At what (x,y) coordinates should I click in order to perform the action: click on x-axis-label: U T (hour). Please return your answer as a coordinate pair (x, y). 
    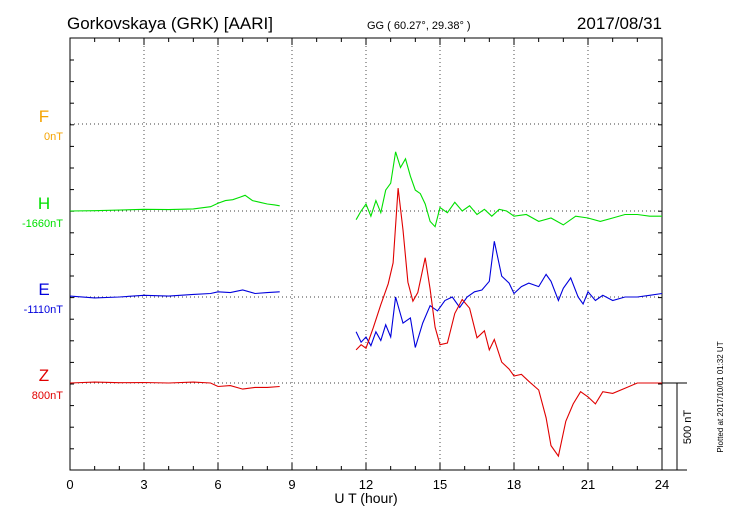
    Looking at the image, I should click on (365, 498).